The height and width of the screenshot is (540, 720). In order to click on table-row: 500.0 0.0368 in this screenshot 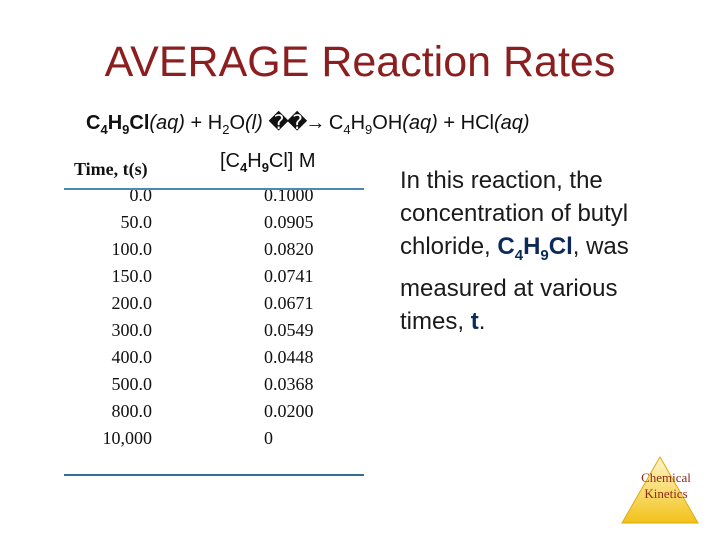, I will do `click(264, 384)`.